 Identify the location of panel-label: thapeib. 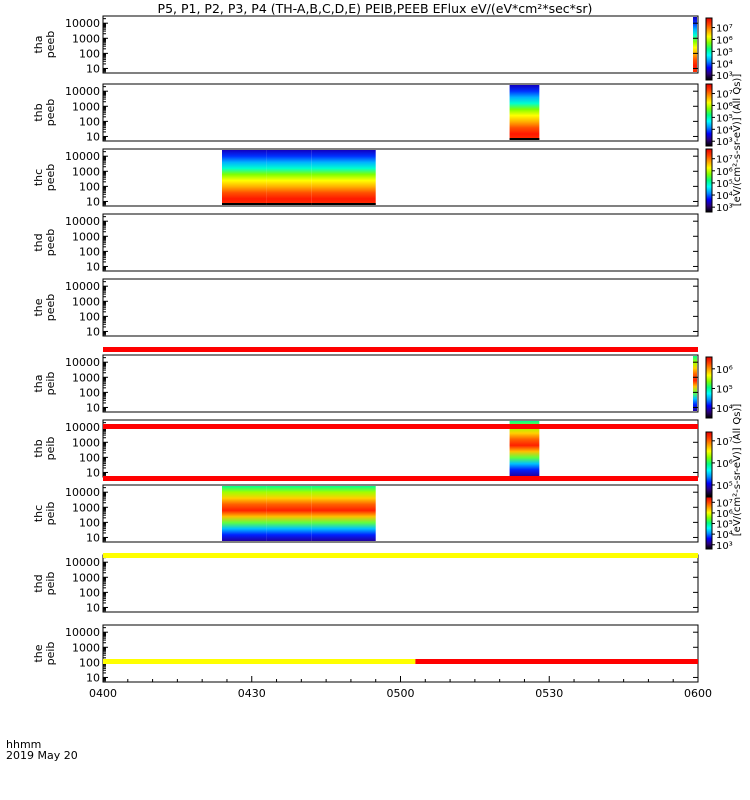
(44, 384).